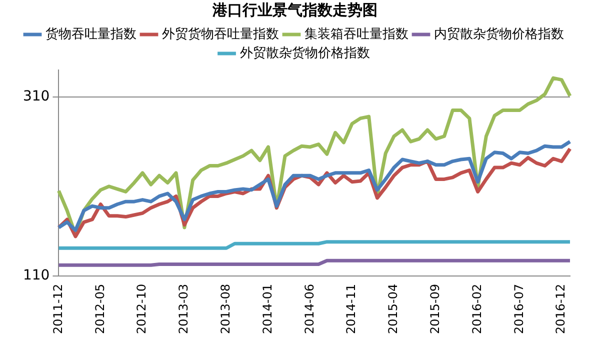  What do you see at coordinates (393, 309) in the screenshot?
I see `x-tick-label: 2015-04` at bounding box center [393, 309].